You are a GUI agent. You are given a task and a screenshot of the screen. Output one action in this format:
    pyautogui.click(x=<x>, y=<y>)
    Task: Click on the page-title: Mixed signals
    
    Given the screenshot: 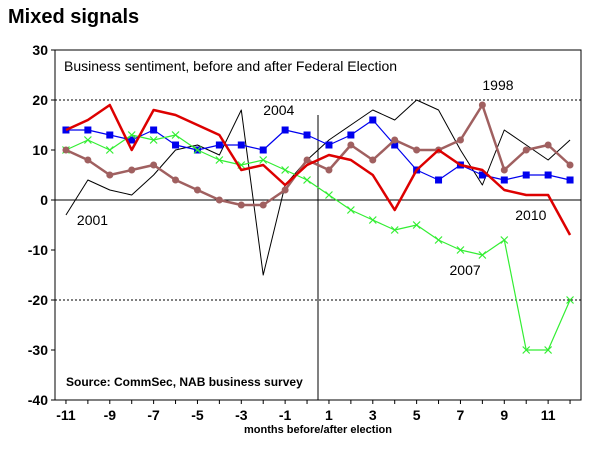 What is the action you would take?
    pyautogui.click(x=74, y=17)
    